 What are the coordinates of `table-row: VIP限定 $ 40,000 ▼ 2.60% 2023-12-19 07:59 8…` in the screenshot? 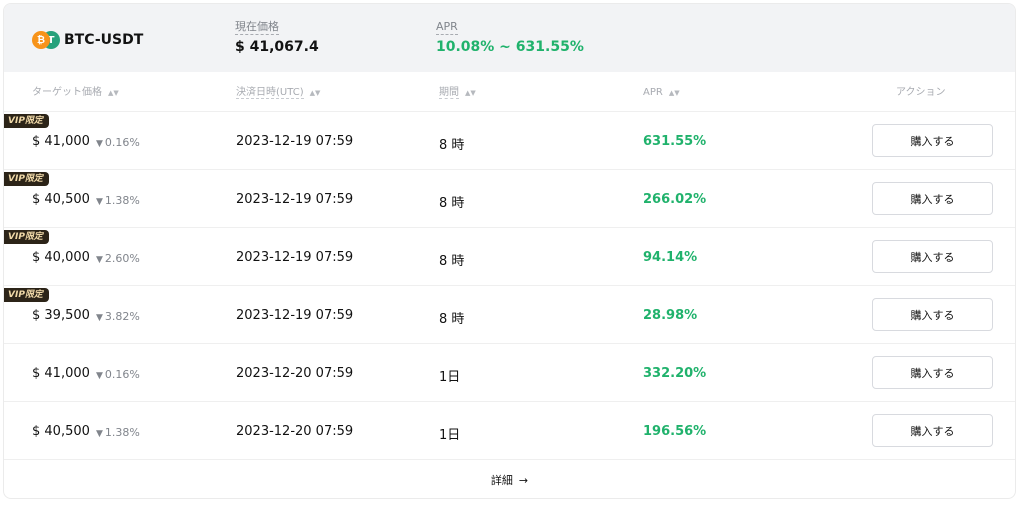 It's located at (509, 257).